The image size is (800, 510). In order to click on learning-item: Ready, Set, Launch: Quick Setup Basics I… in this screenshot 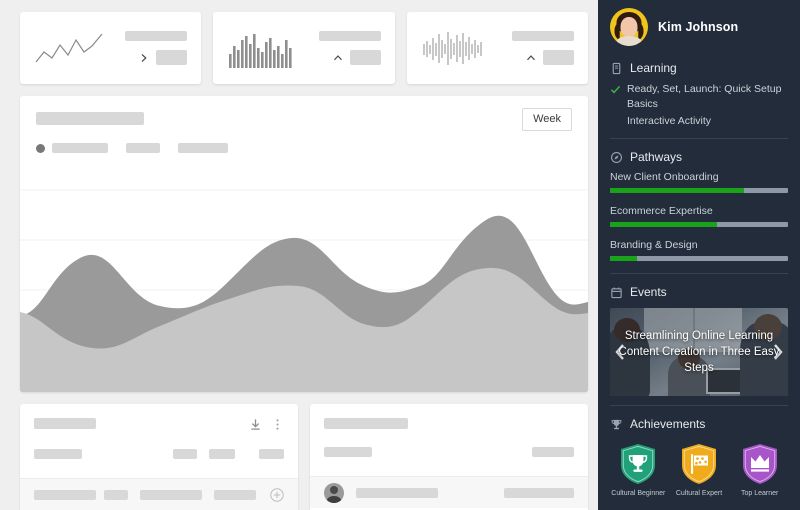, I will do `click(699, 105)`.